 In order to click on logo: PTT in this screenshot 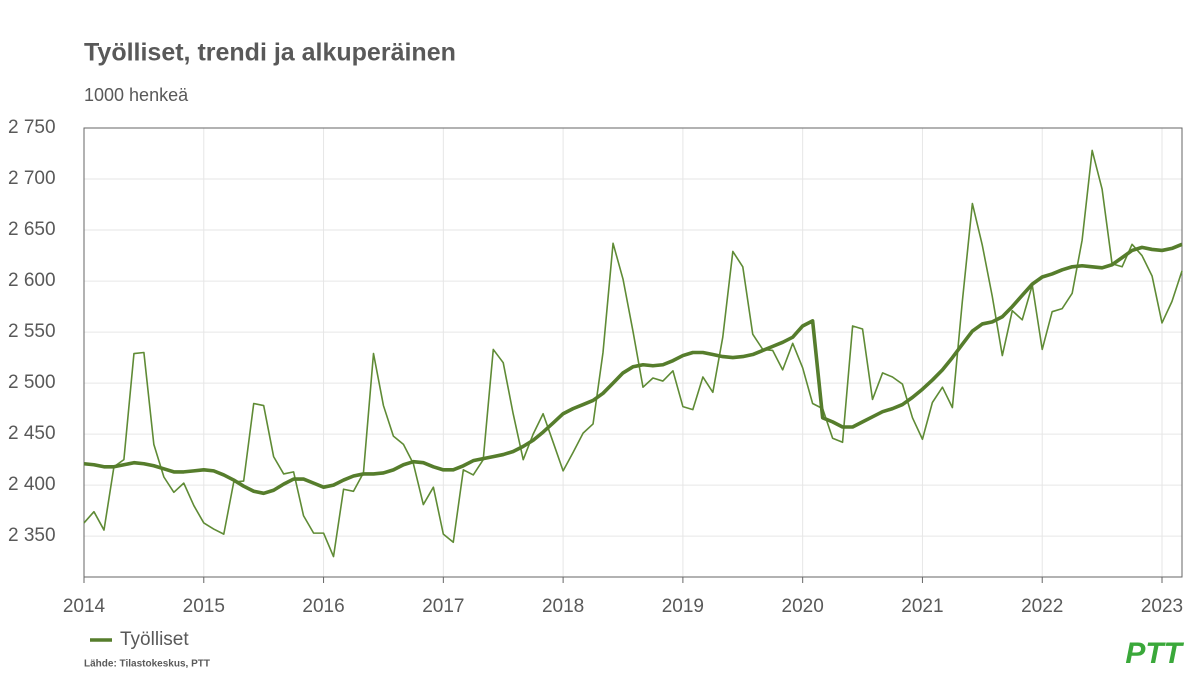, I will do `click(1154, 653)`.